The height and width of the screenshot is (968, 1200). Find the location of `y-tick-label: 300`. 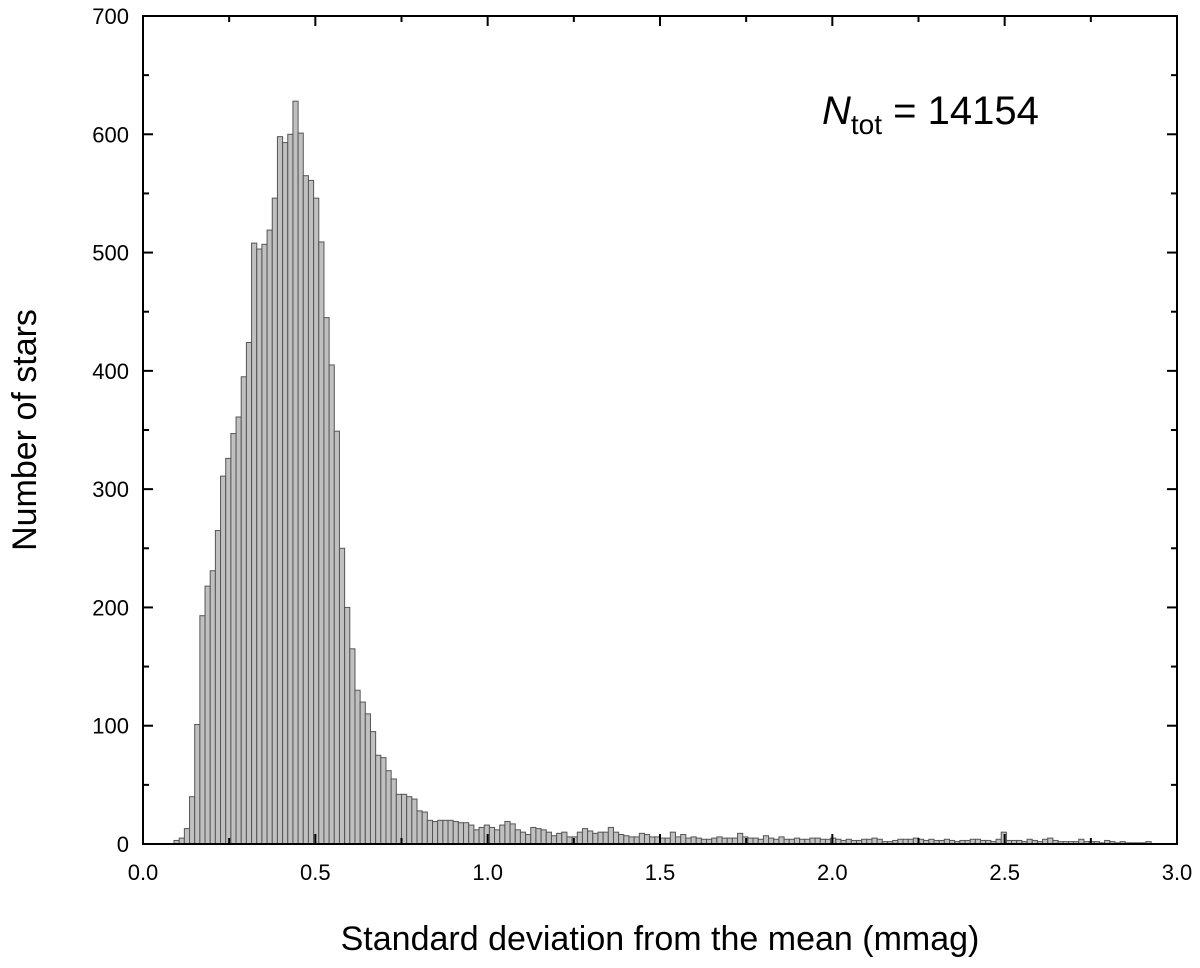

y-tick-label: 300 is located at coordinates (110, 489).